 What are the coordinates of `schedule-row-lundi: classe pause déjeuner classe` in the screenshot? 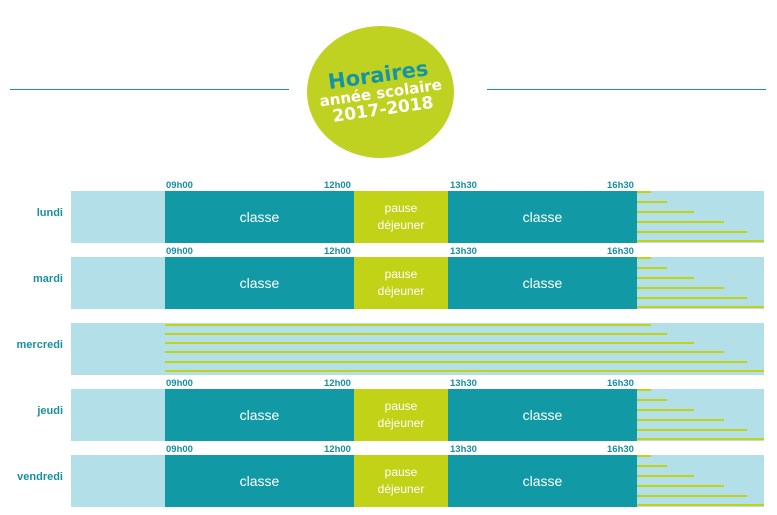 It's located at (417, 217).